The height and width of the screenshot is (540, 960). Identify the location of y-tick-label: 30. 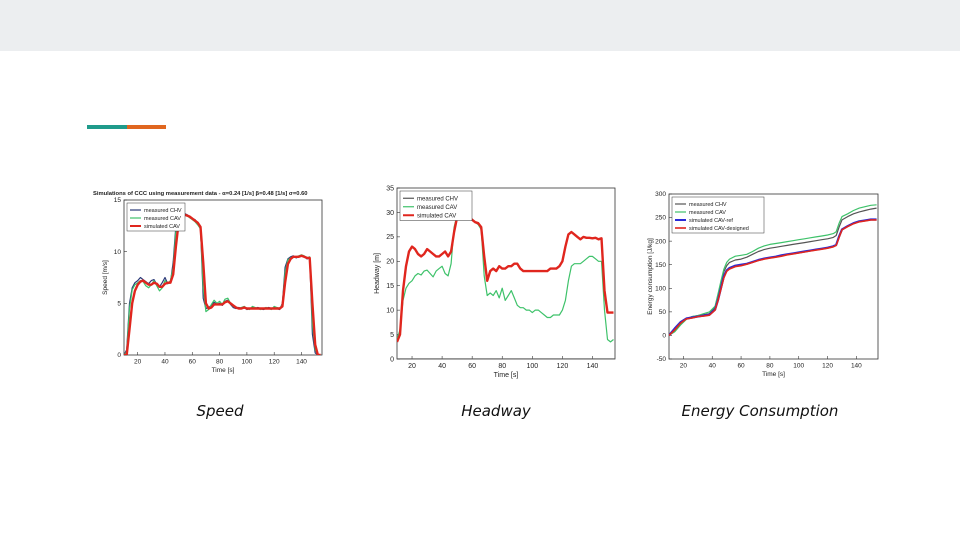
(390, 213).